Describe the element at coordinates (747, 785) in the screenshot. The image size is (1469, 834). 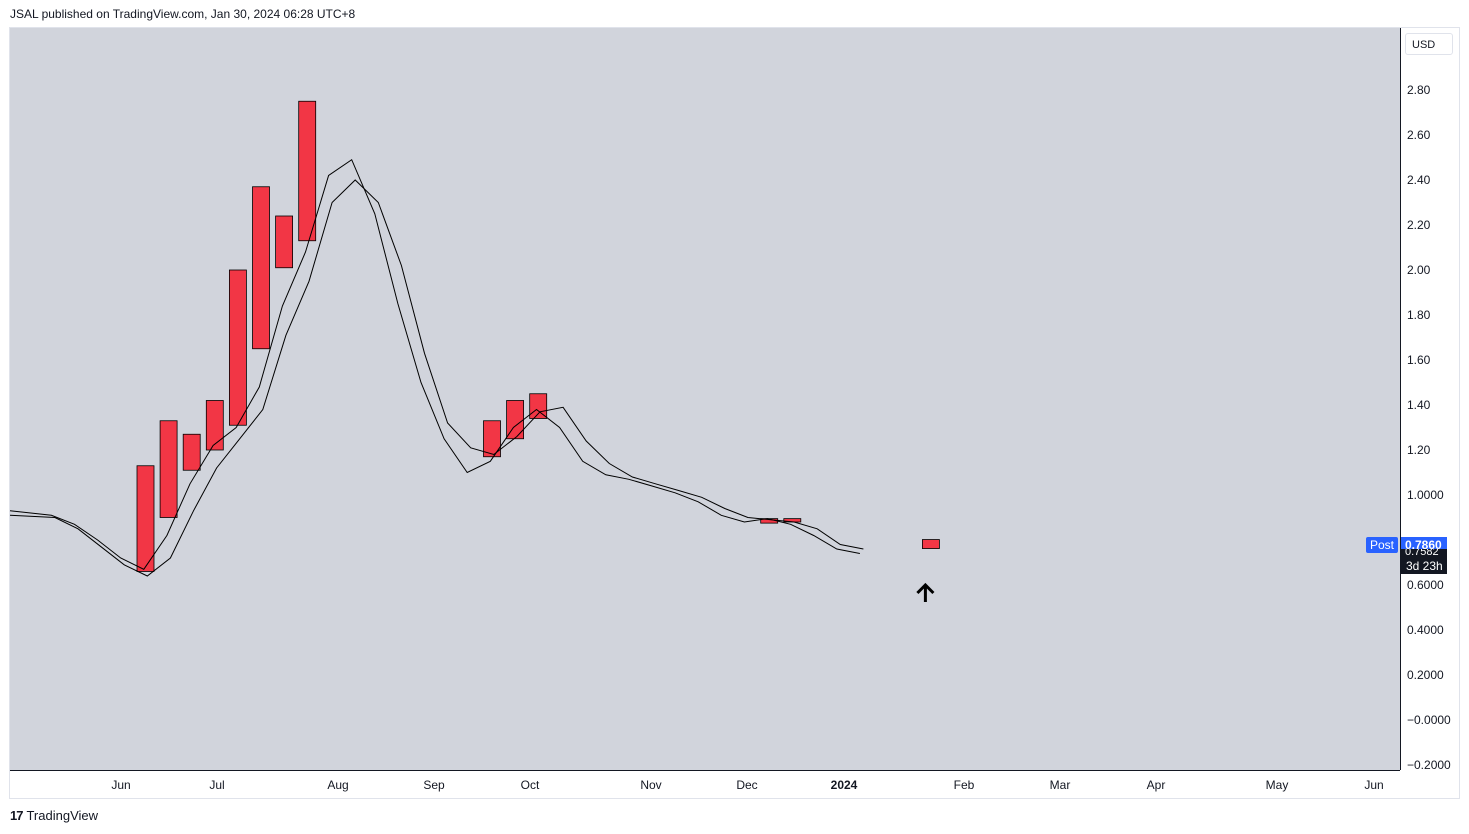
I see `time-tick-label: Dec` at that location.